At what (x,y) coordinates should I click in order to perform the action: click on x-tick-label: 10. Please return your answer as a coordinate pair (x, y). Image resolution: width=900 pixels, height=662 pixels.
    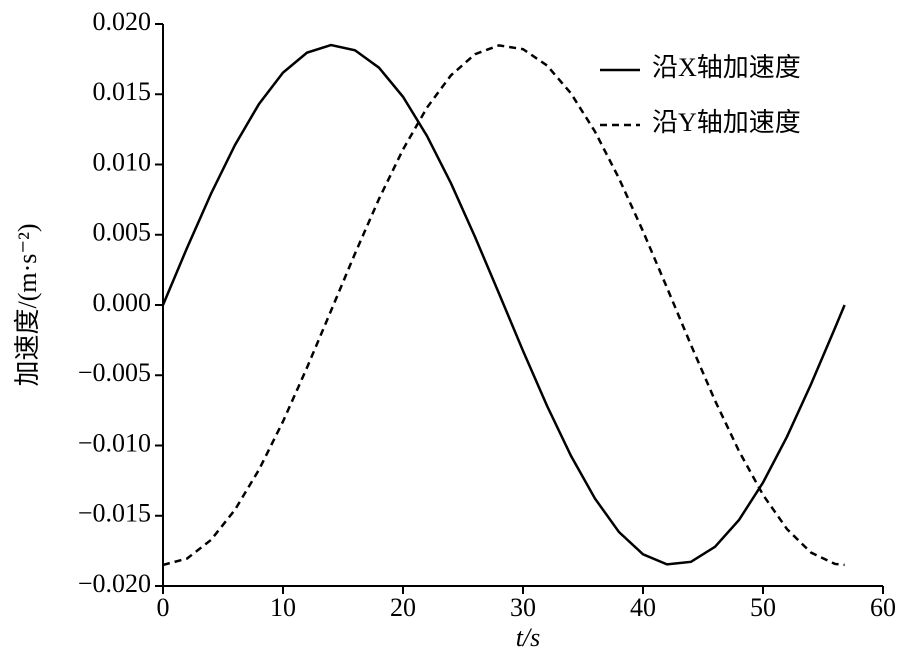
    Looking at the image, I should click on (283, 607).